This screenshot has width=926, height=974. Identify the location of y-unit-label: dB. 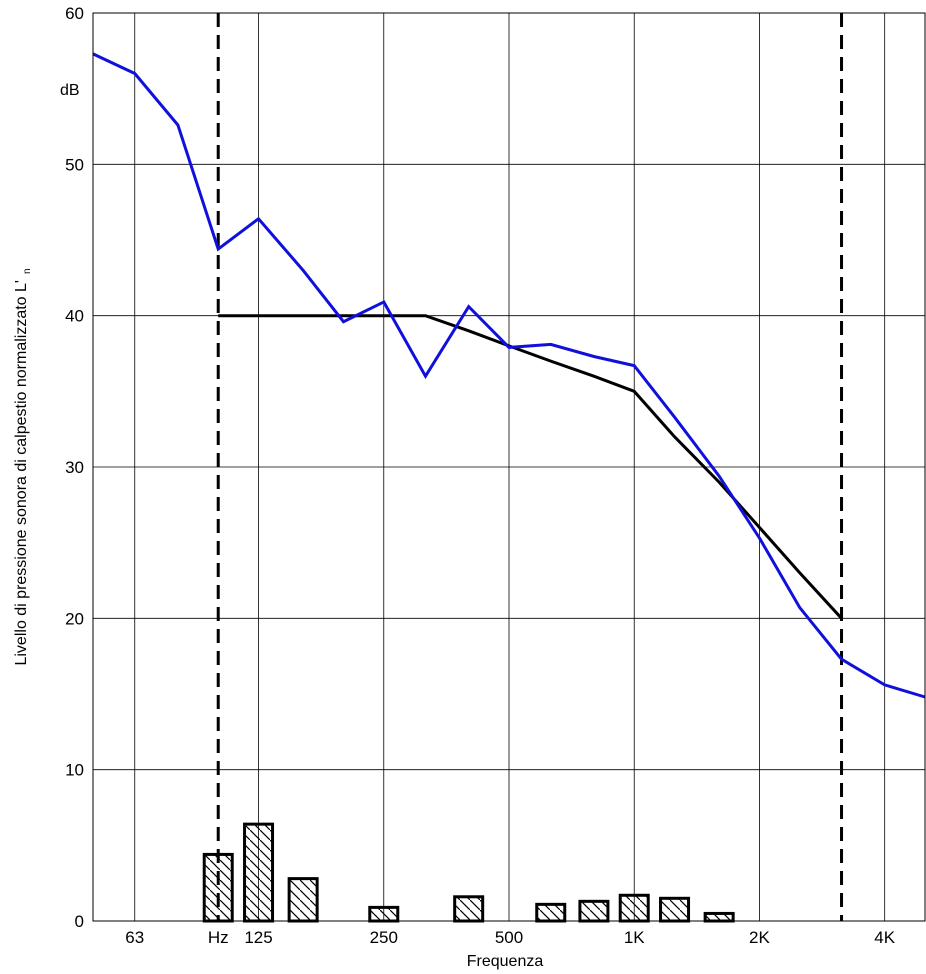
(70, 90).